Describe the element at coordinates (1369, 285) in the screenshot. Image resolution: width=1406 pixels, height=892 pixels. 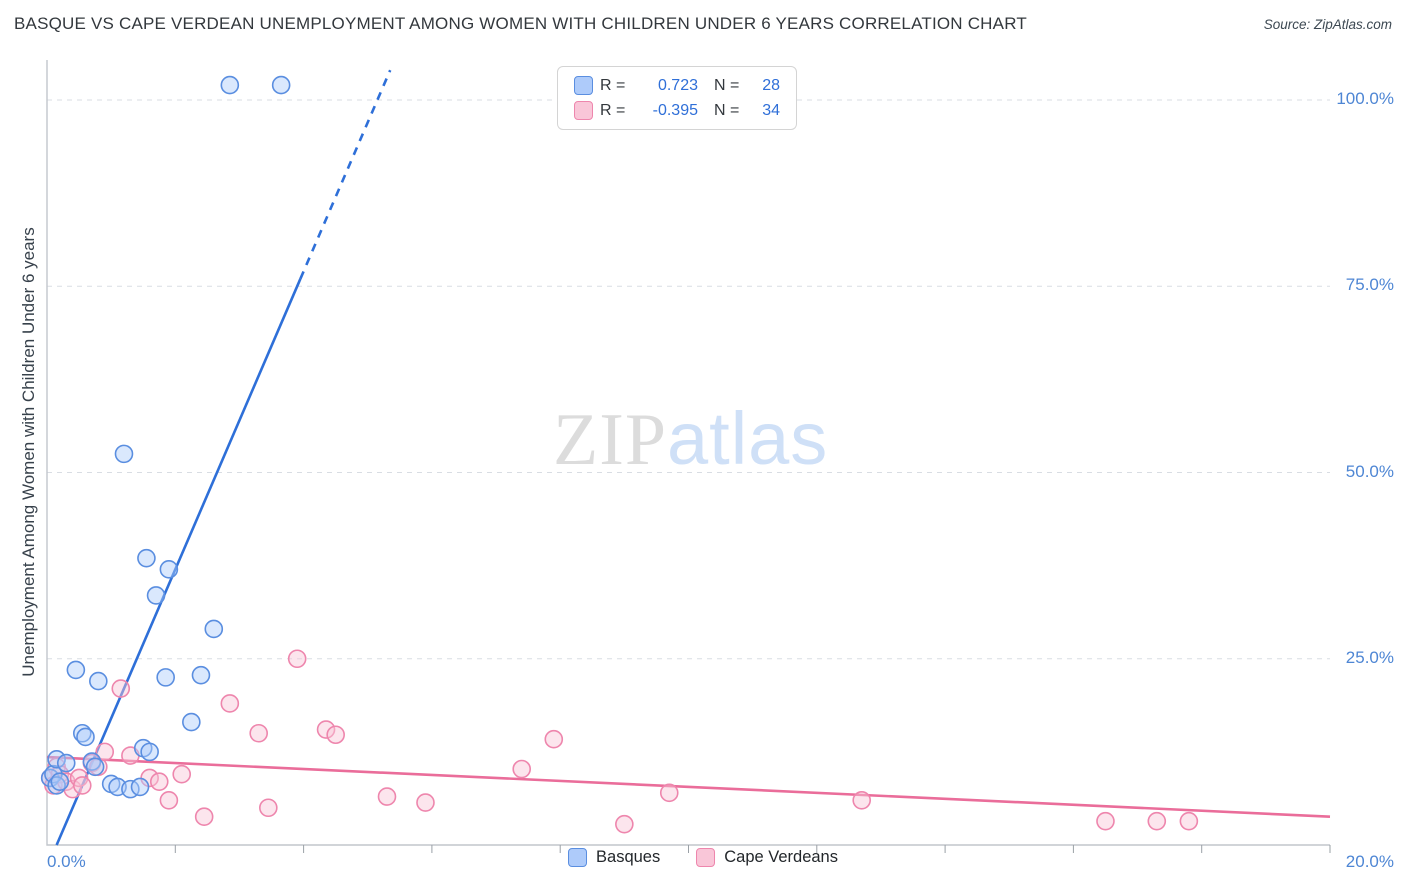
I see `y-tick-label-75.0%: 75.0%` at that location.